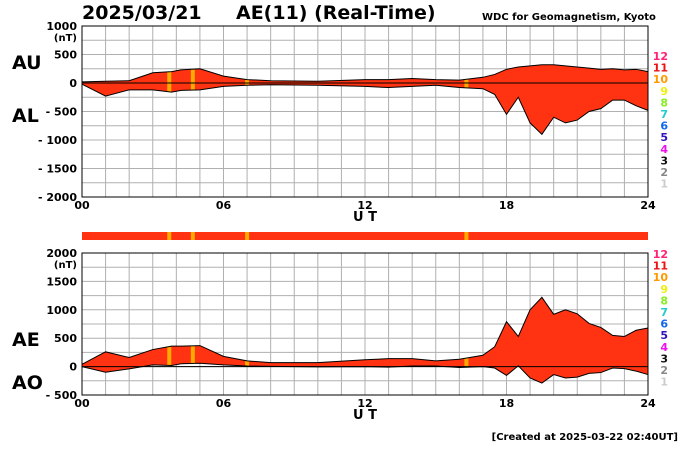 This screenshot has width=700, height=450. I want to click on data-status-bar, so click(365, 236).